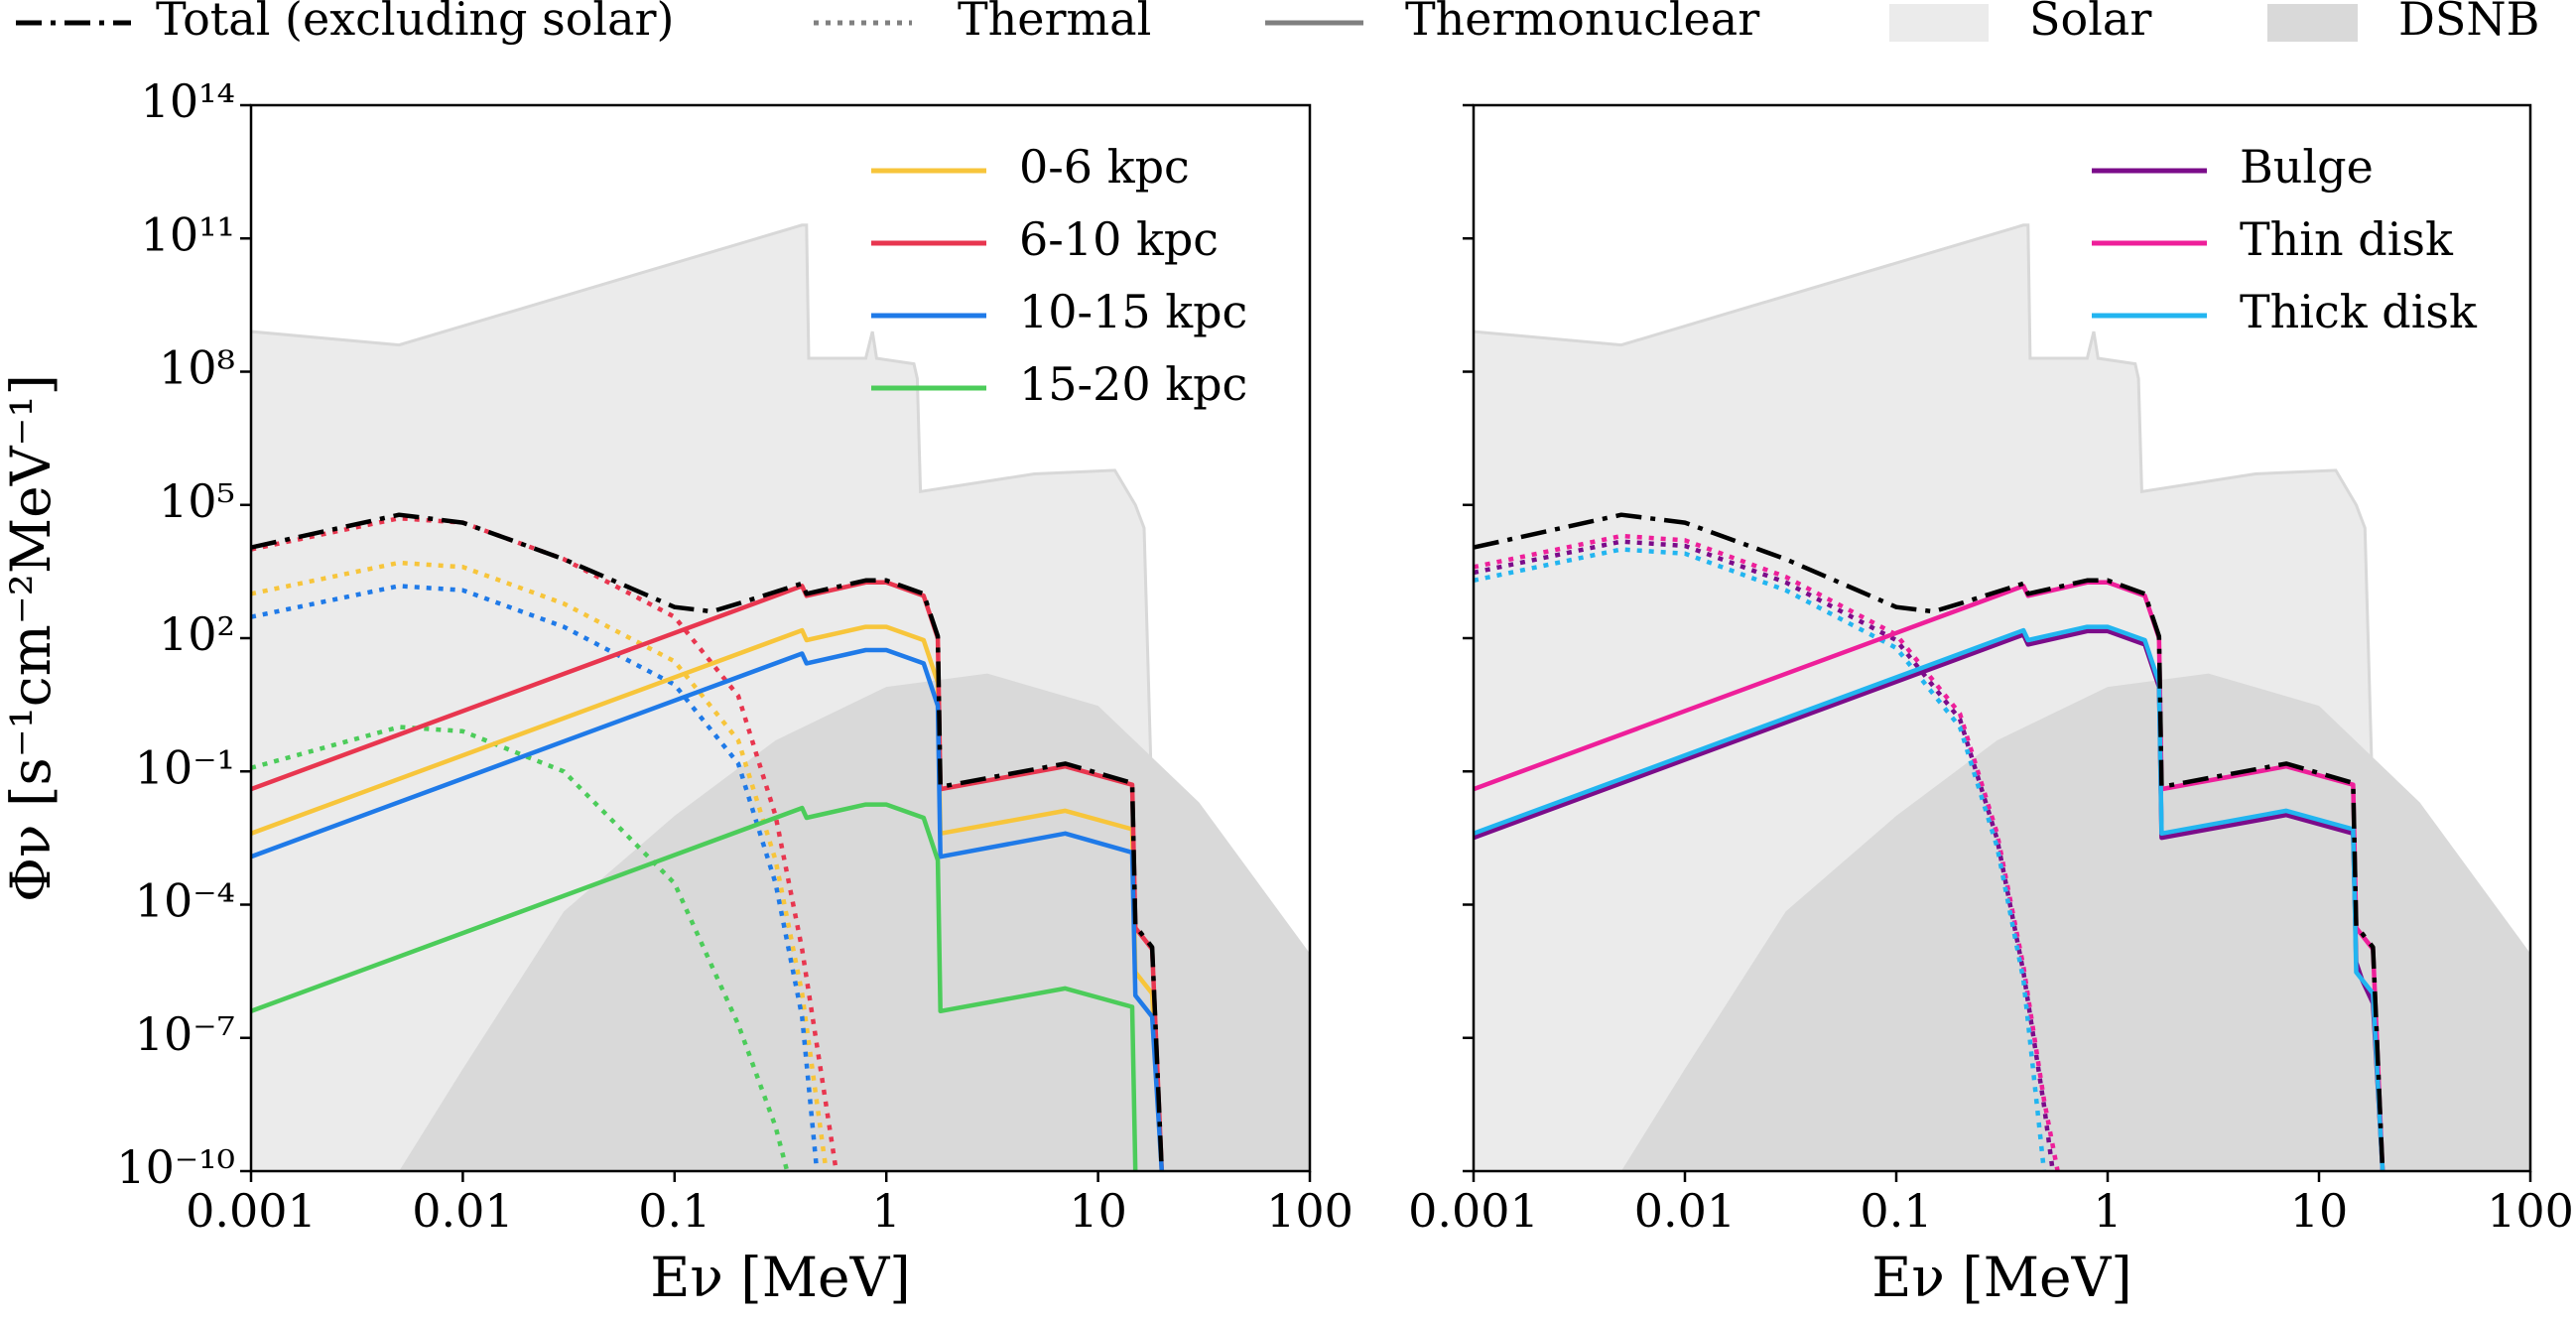  Describe the element at coordinates (2347, 239) in the screenshot. I see `legend-label: Thin disk` at that location.